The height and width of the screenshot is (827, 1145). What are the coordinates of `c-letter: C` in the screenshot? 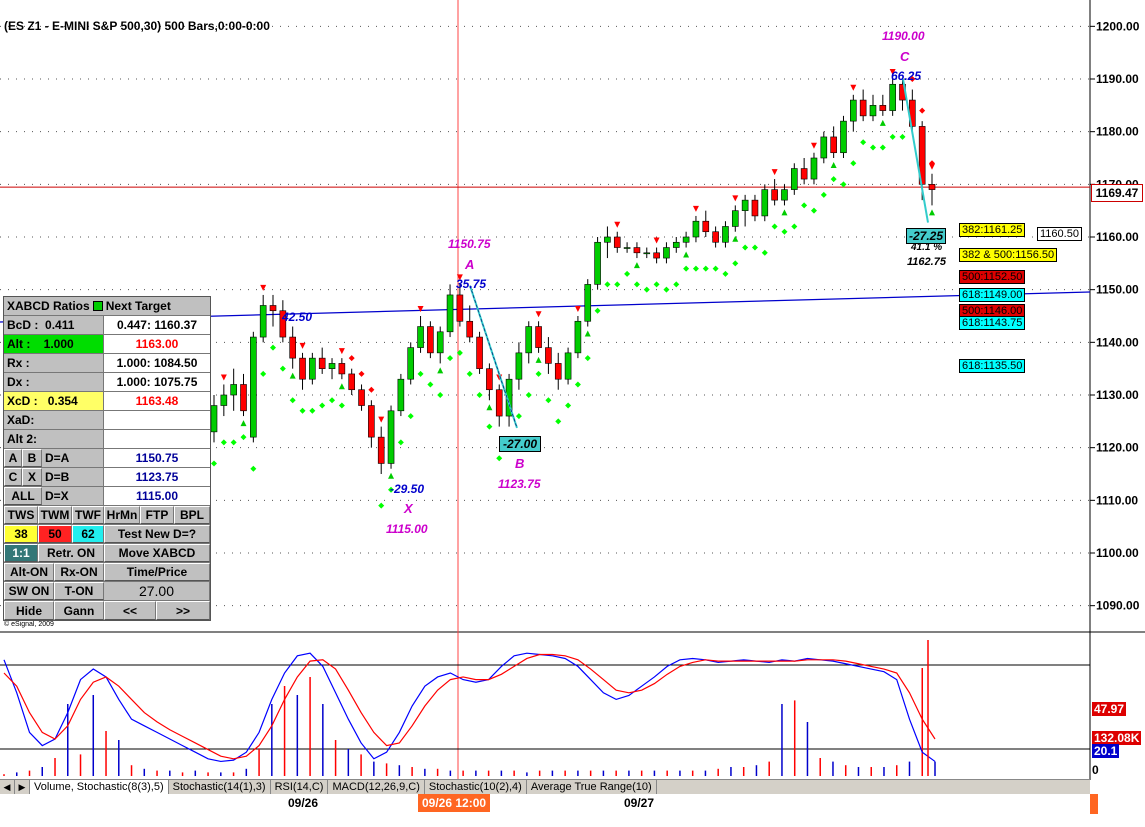 It's located at (905, 56).